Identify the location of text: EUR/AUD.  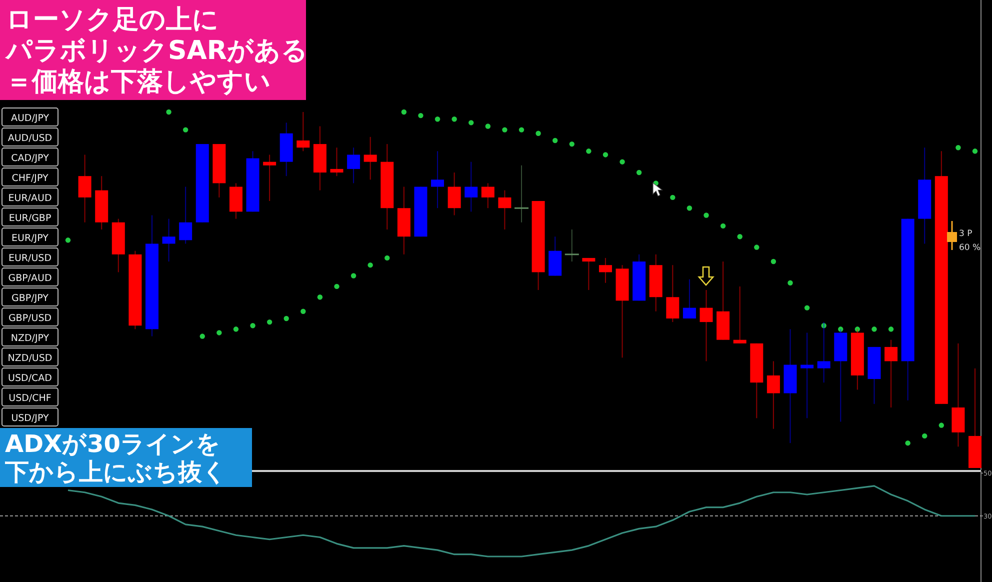
(30, 198).